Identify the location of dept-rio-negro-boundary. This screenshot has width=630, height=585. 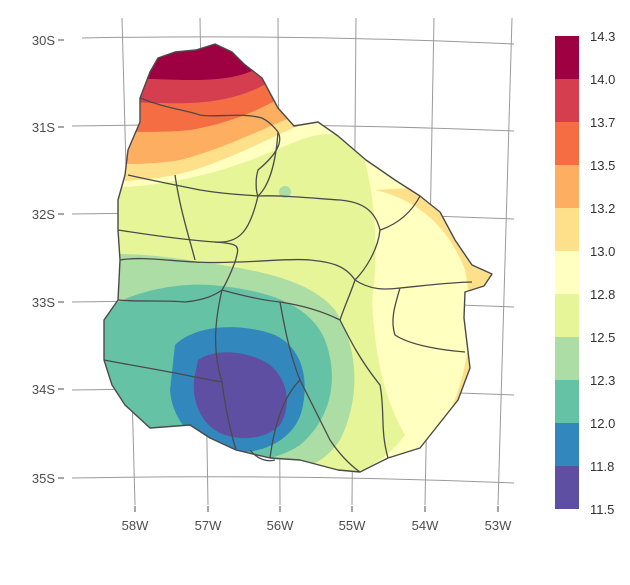
(179, 252).